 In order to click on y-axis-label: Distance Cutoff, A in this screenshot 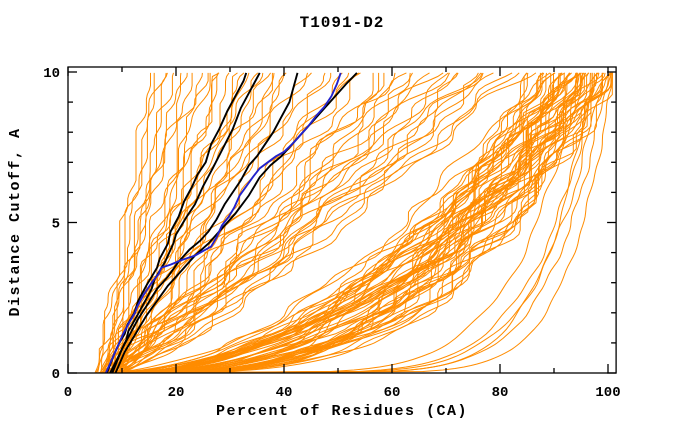, I will do `click(15, 221)`.